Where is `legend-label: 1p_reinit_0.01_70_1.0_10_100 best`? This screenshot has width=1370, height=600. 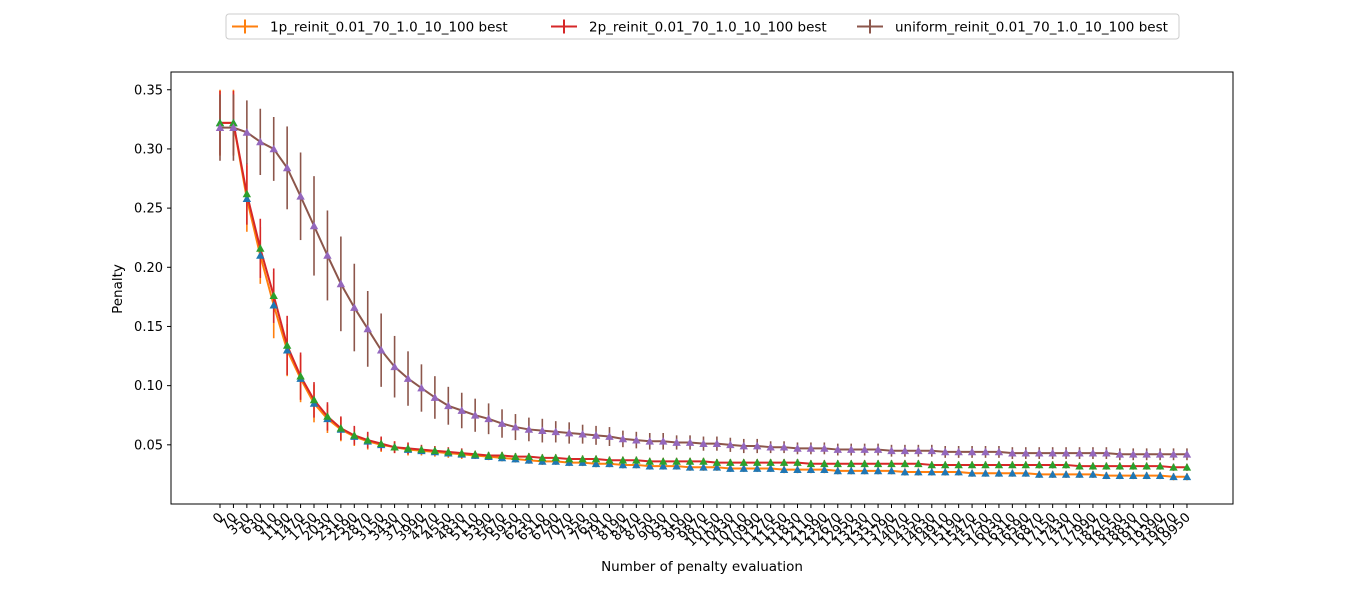
legend-label: 1p_reinit_0.01_70_1.0_10_100 best is located at coordinates (389, 28).